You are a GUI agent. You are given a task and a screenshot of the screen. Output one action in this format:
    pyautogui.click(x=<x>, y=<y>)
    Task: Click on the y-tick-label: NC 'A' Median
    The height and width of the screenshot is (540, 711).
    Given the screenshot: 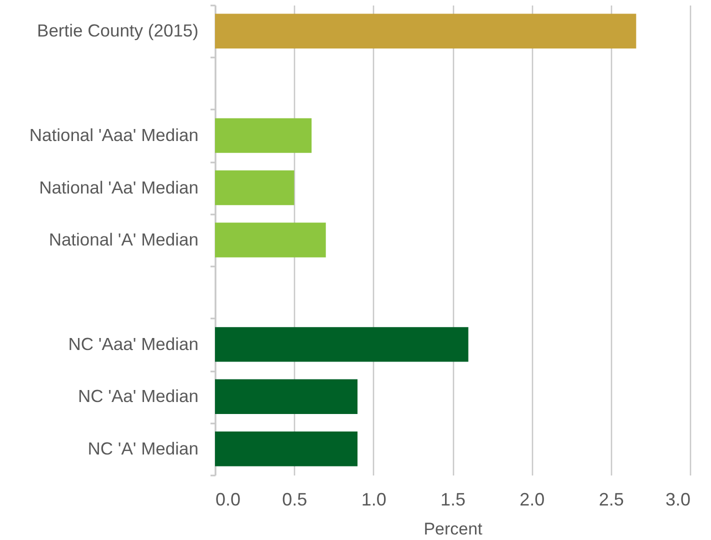 What is the action you would take?
    pyautogui.click(x=143, y=448)
    